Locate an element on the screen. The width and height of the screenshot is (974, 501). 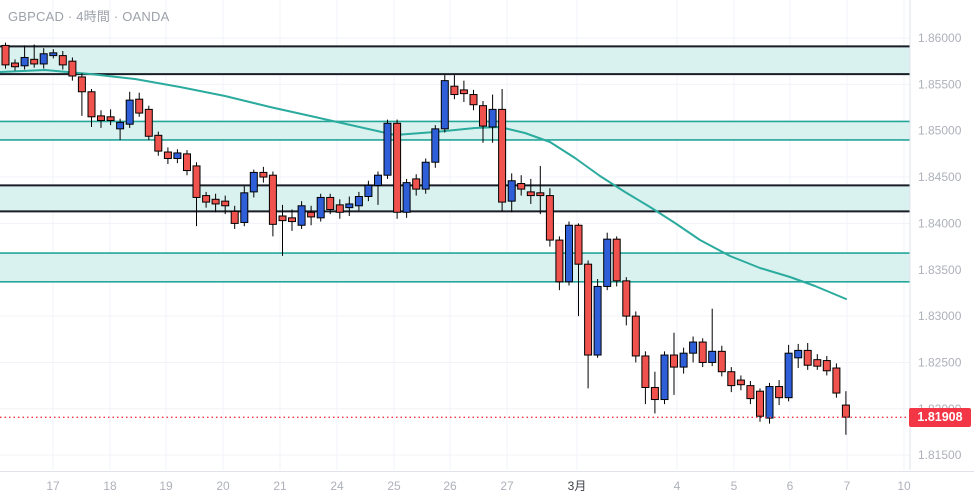
time-tick-label: 18 is located at coordinates (110, 486).